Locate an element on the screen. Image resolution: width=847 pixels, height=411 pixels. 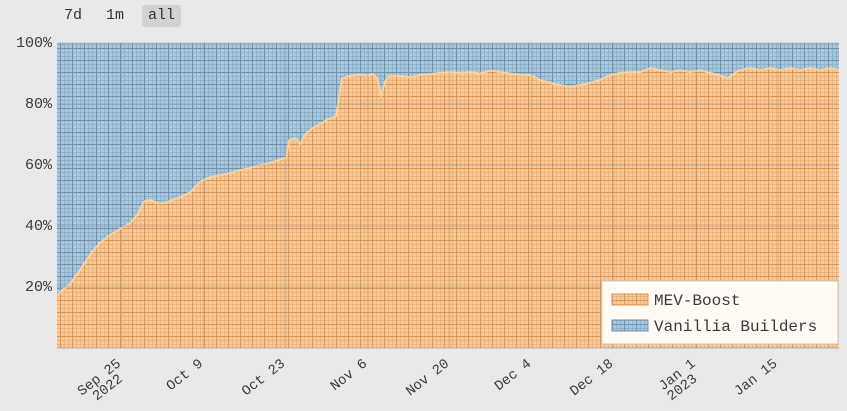
legend-box is located at coordinates (720, 312).